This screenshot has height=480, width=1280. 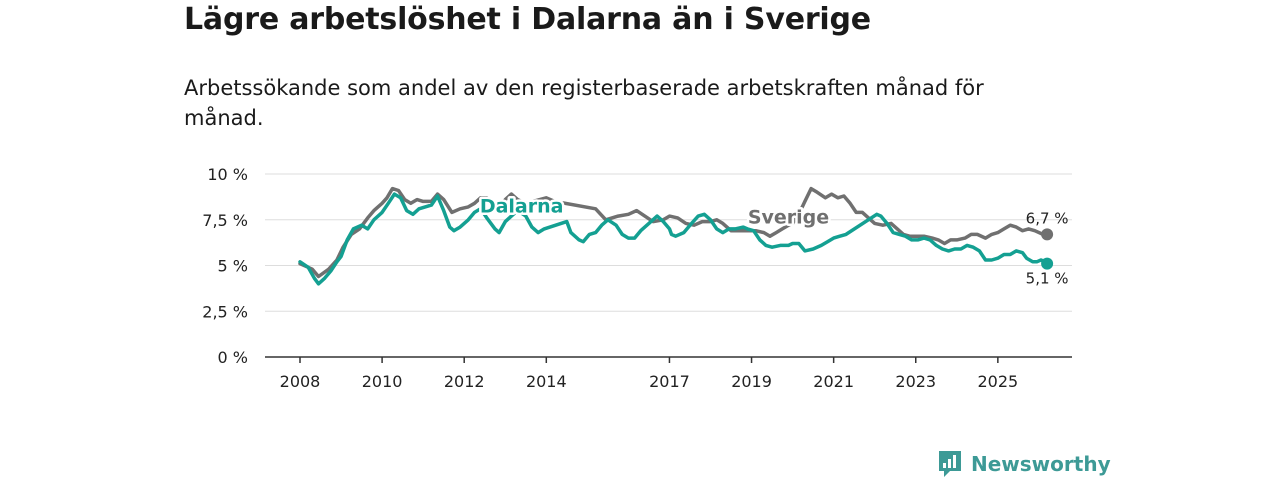 I want to click on end-point-dalarna, so click(x=1047, y=263).